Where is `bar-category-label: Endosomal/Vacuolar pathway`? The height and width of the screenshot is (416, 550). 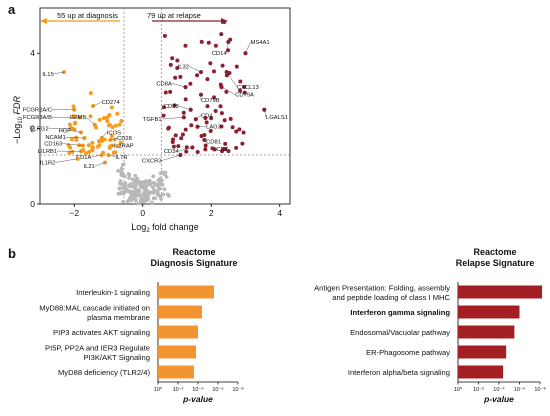
bar-category-label: Endosomal/Vacuolar pathway is located at coordinates (400, 332).